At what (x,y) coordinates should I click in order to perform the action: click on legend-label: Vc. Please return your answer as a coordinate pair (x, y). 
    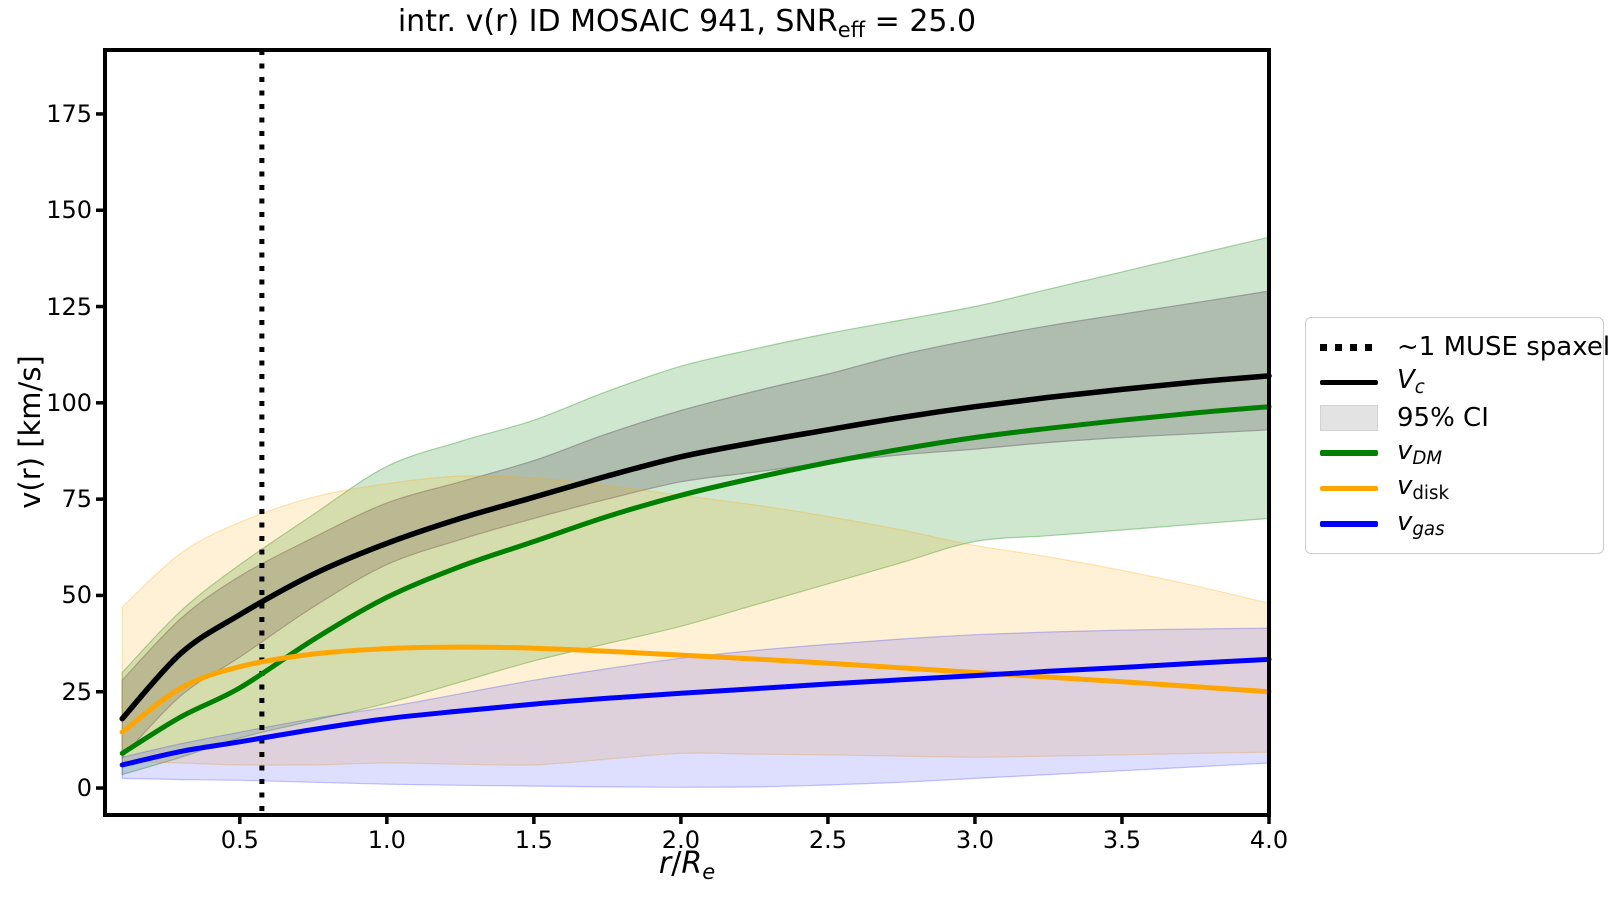
    Looking at the image, I should click on (1411, 382).